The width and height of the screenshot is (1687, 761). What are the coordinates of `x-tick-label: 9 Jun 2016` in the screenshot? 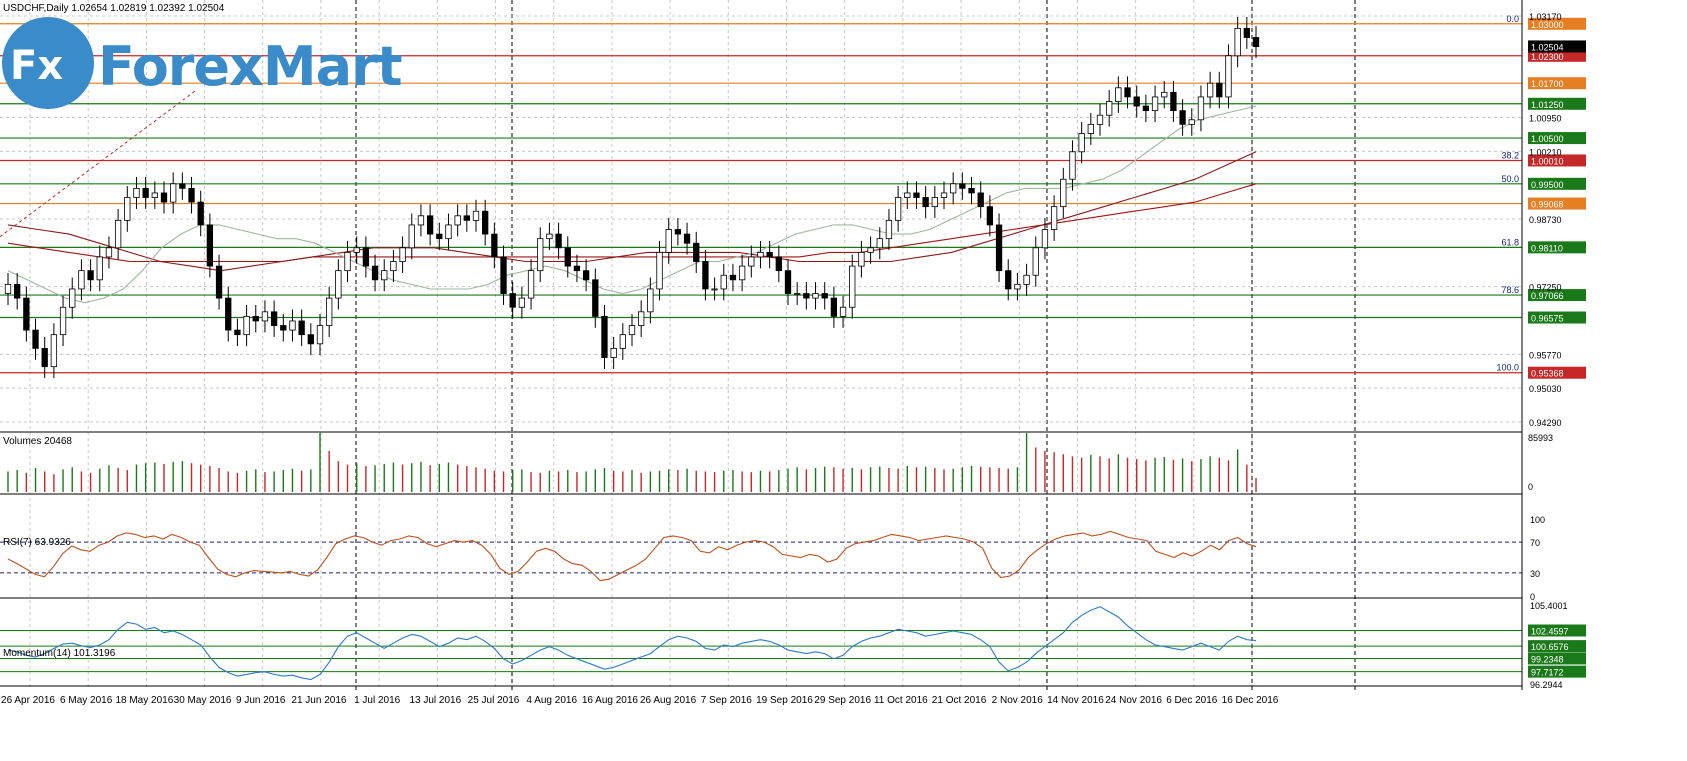 It's located at (261, 700).